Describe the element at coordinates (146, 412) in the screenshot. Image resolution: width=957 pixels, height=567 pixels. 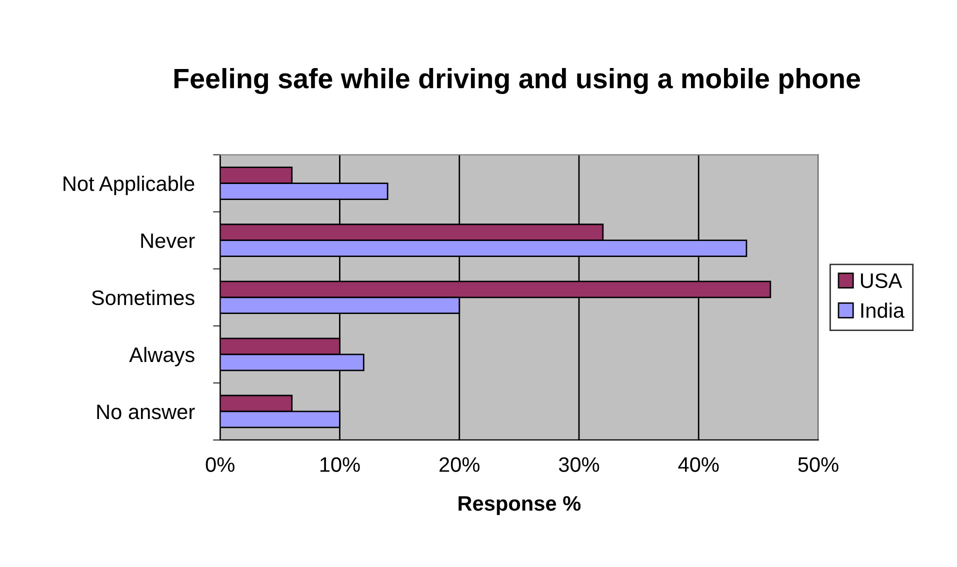
I see `y-tick-label: No answer` at that location.